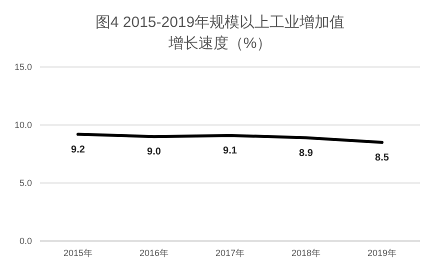 This screenshot has height=272, width=440. Describe the element at coordinates (382, 158) in the screenshot. I see `data-label: 8.5` at that location.